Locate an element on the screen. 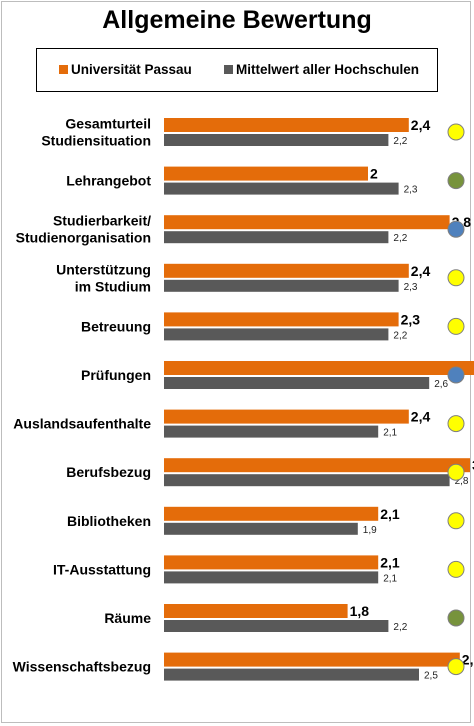 This screenshot has width=474, height=726. data-label-passau: 2 is located at coordinates (374, 174).